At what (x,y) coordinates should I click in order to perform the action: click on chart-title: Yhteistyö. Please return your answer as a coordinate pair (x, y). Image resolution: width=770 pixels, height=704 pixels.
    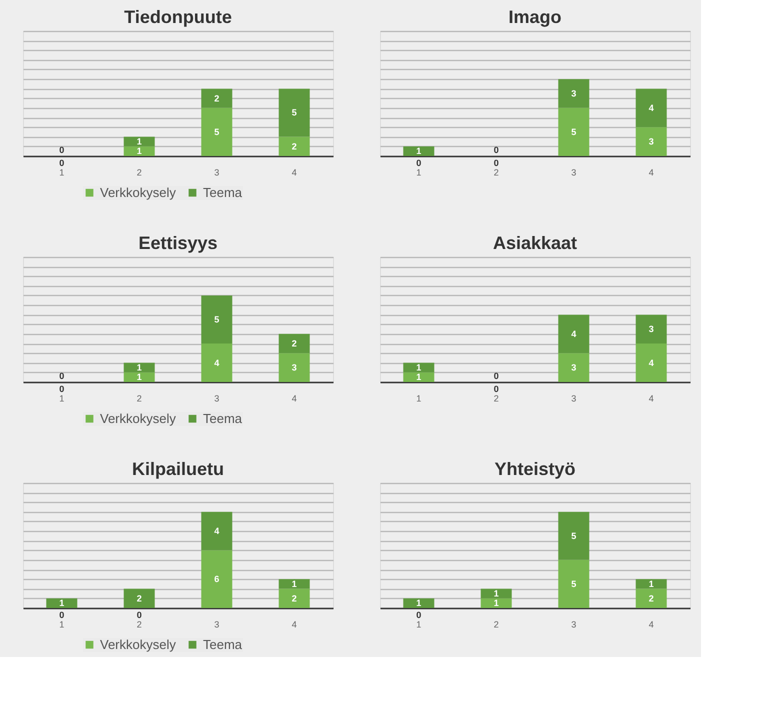
    Looking at the image, I should click on (535, 469).